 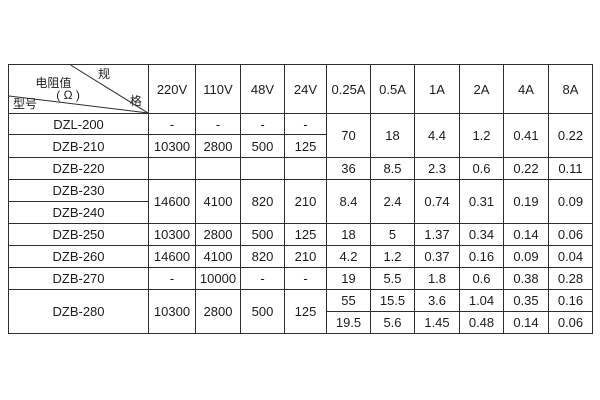 I want to click on current-cell: 5.5, so click(x=392, y=278).